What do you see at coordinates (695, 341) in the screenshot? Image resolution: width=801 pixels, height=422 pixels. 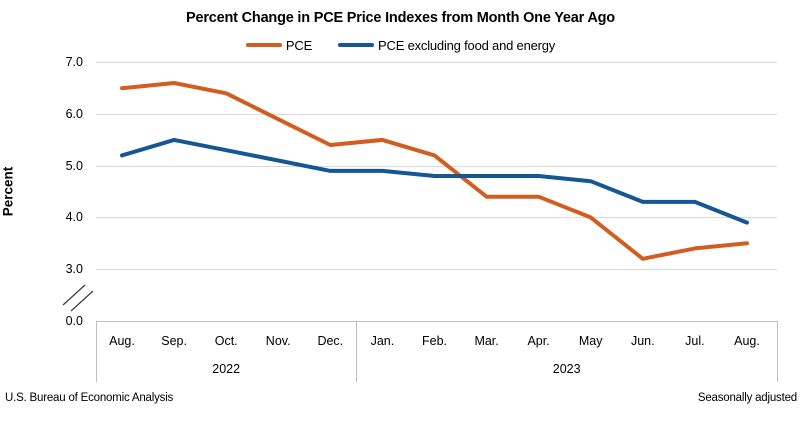 I see `month-label: Jul.` at bounding box center [695, 341].